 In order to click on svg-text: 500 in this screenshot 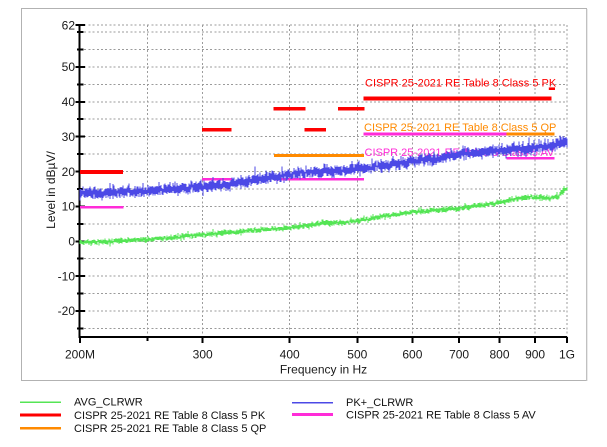, I will do `click(357, 354)`.